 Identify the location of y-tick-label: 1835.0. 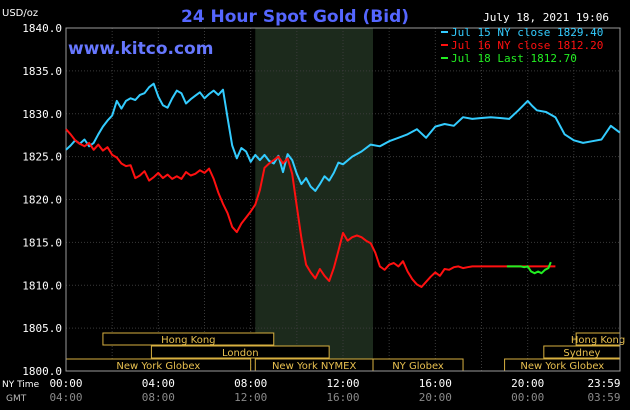
(42, 71).